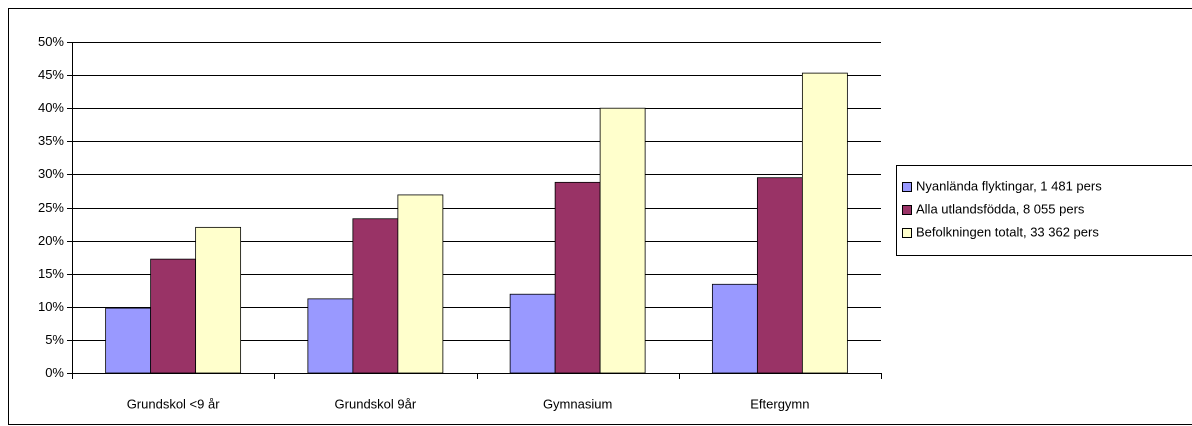 This screenshot has height=426, width=1192. I want to click on y-tick-label: 10%, so click(51, 306).